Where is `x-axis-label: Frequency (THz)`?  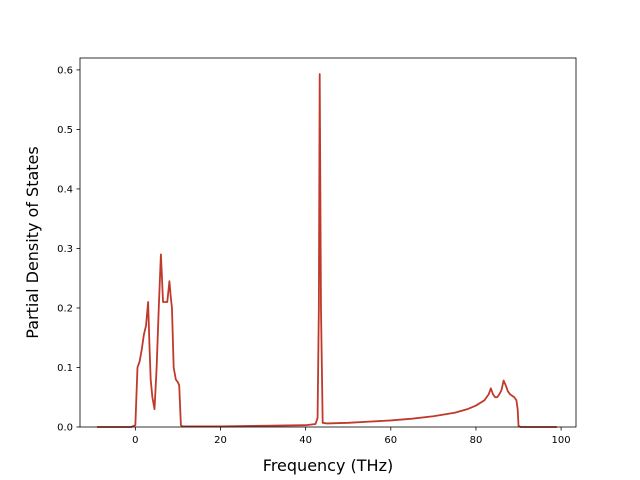
x-axis-label: Frequency (THz) is located at coordinates (328, 465).